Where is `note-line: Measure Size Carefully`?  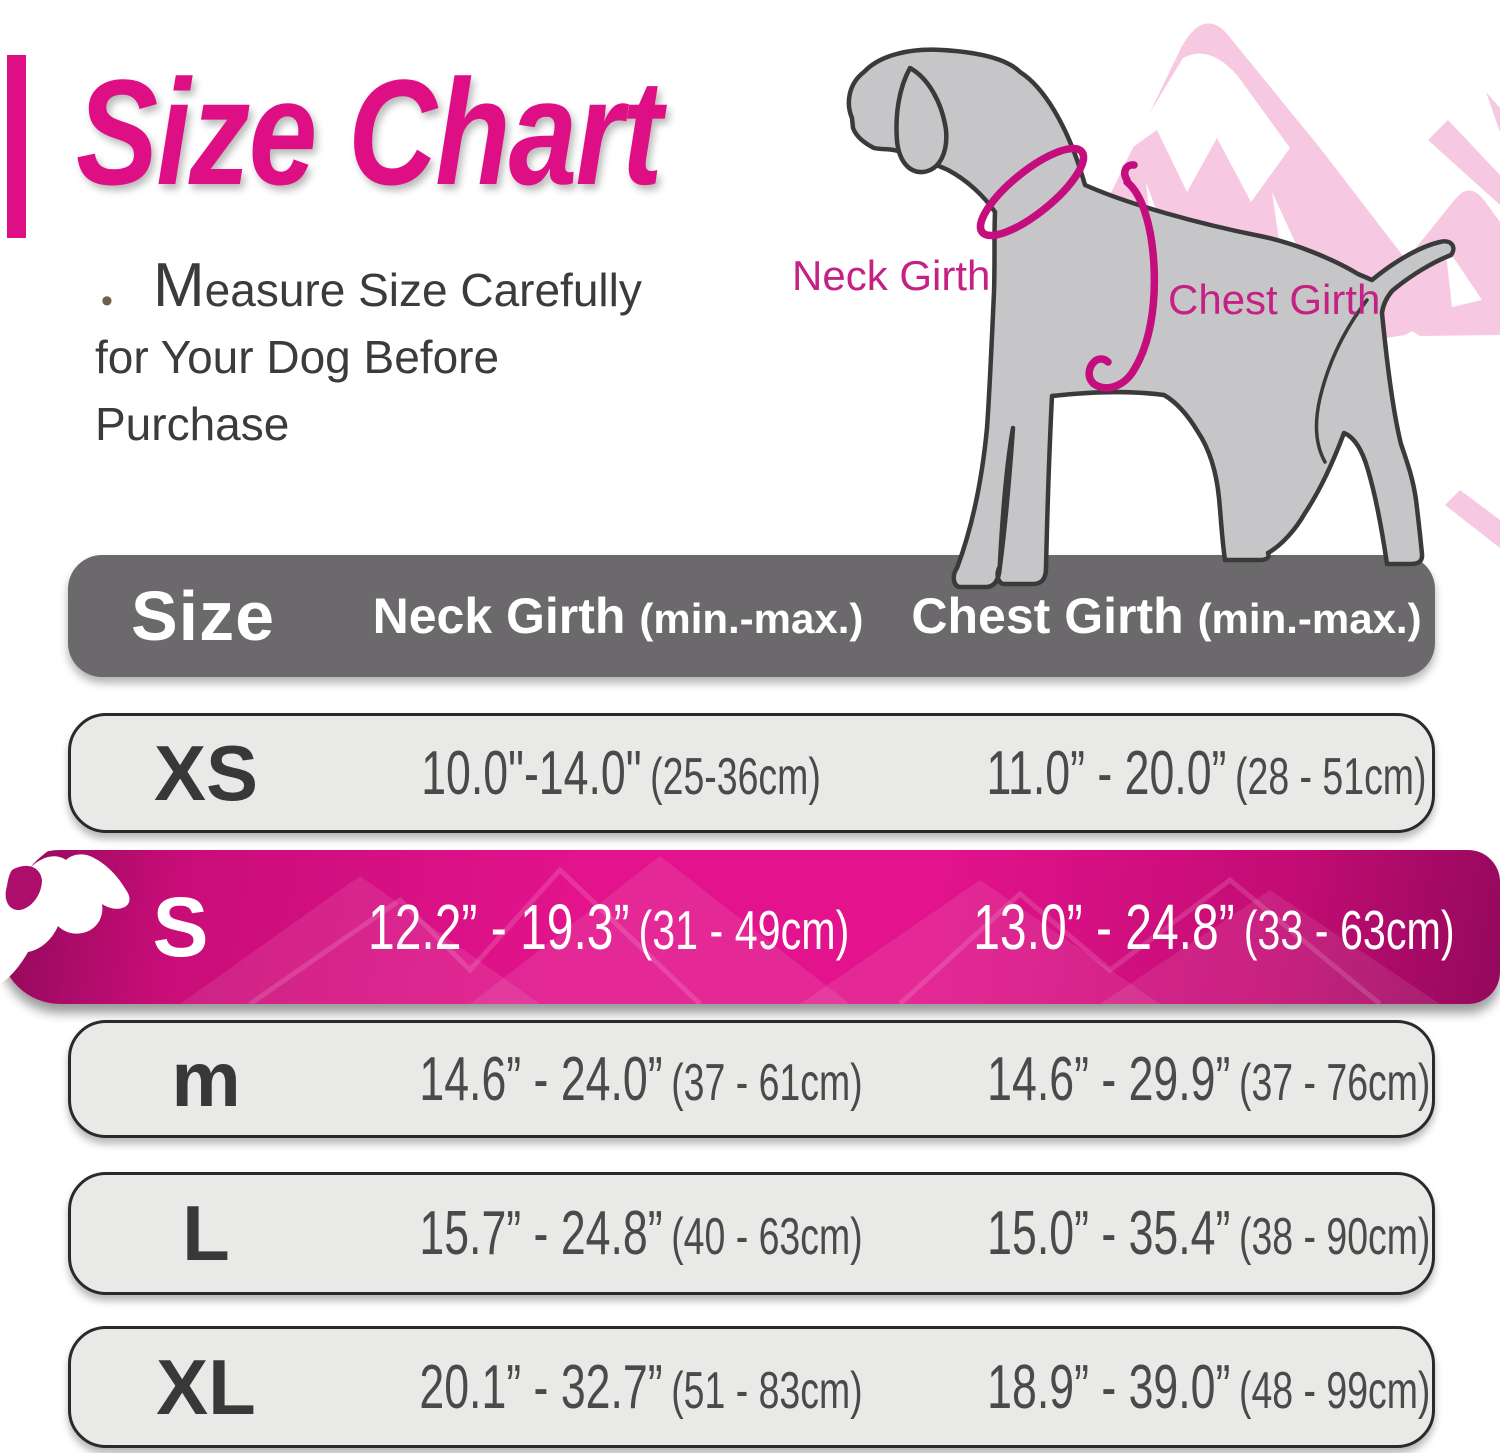 note-line: Measure Size Carefully is located at coordinates (397, 285).